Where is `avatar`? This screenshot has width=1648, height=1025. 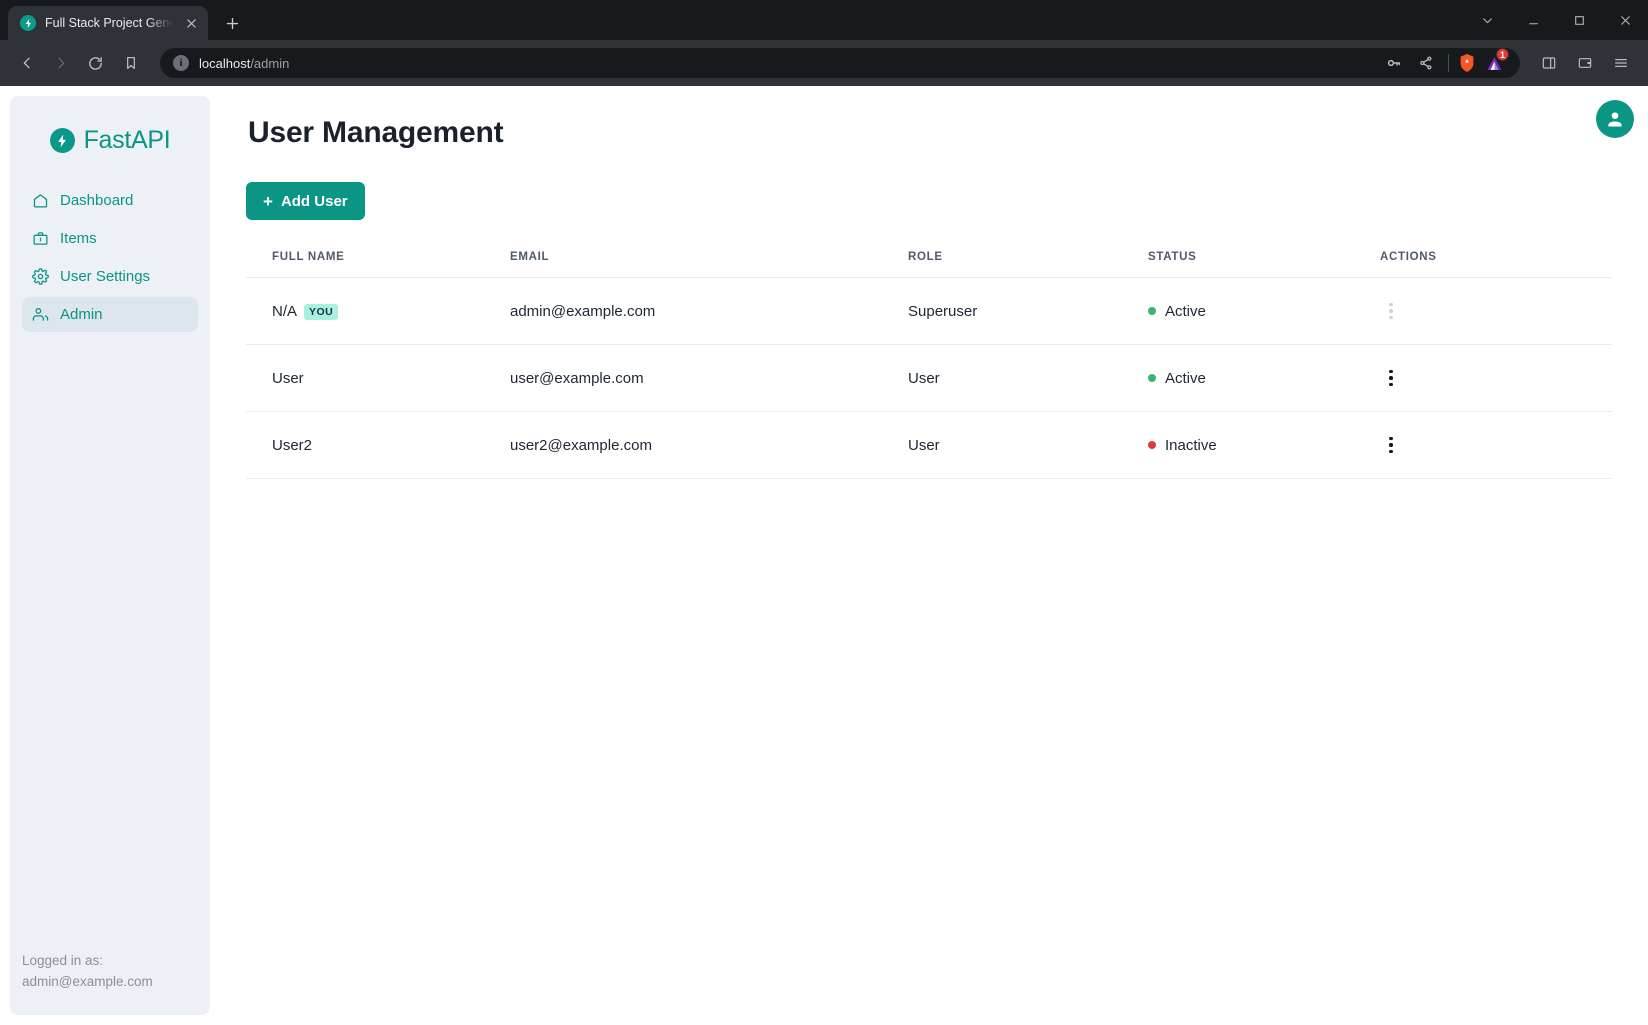 avatar is located at coordinates (1615, 119).